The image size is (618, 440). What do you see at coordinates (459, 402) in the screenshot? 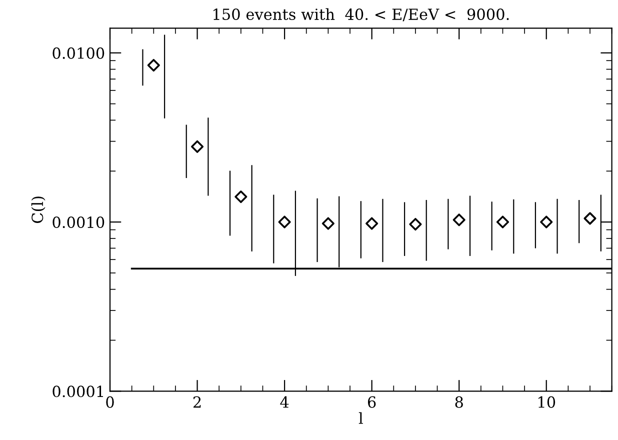
I see `x-tick-label: 8` at bounding box center [459, 402].